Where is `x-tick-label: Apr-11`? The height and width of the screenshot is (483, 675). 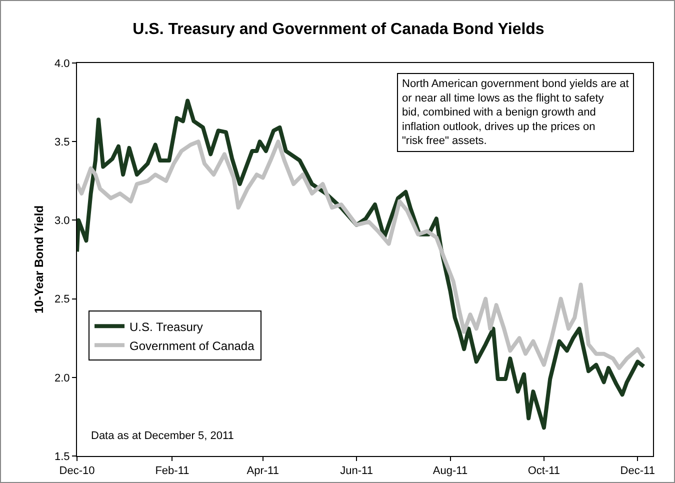
x-tick-label: Apr-11 is located at coordinates (262, 471).